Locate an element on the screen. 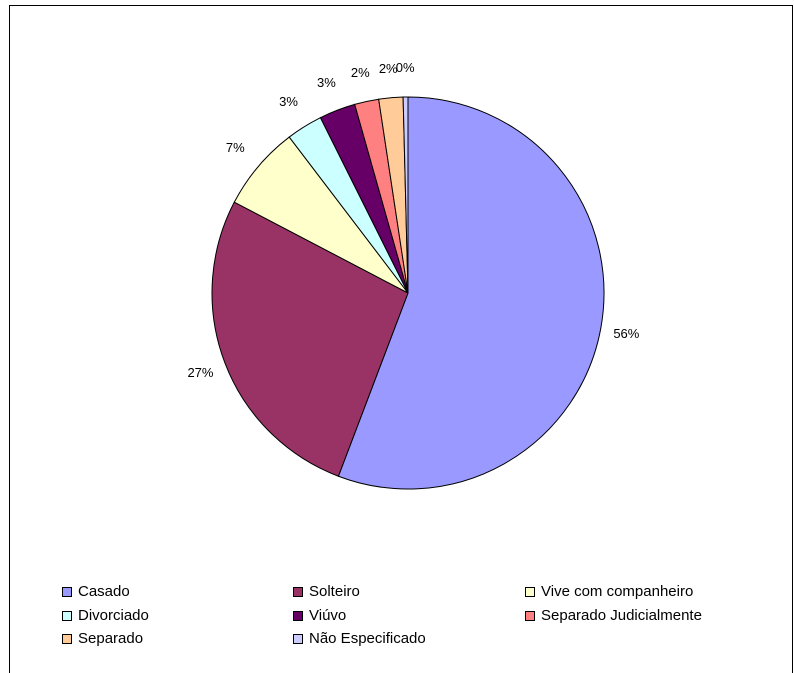 The height and width of the screenshot is (673, 794). legend-label: Separado Judicialmente is located at coordinates (621, 615).